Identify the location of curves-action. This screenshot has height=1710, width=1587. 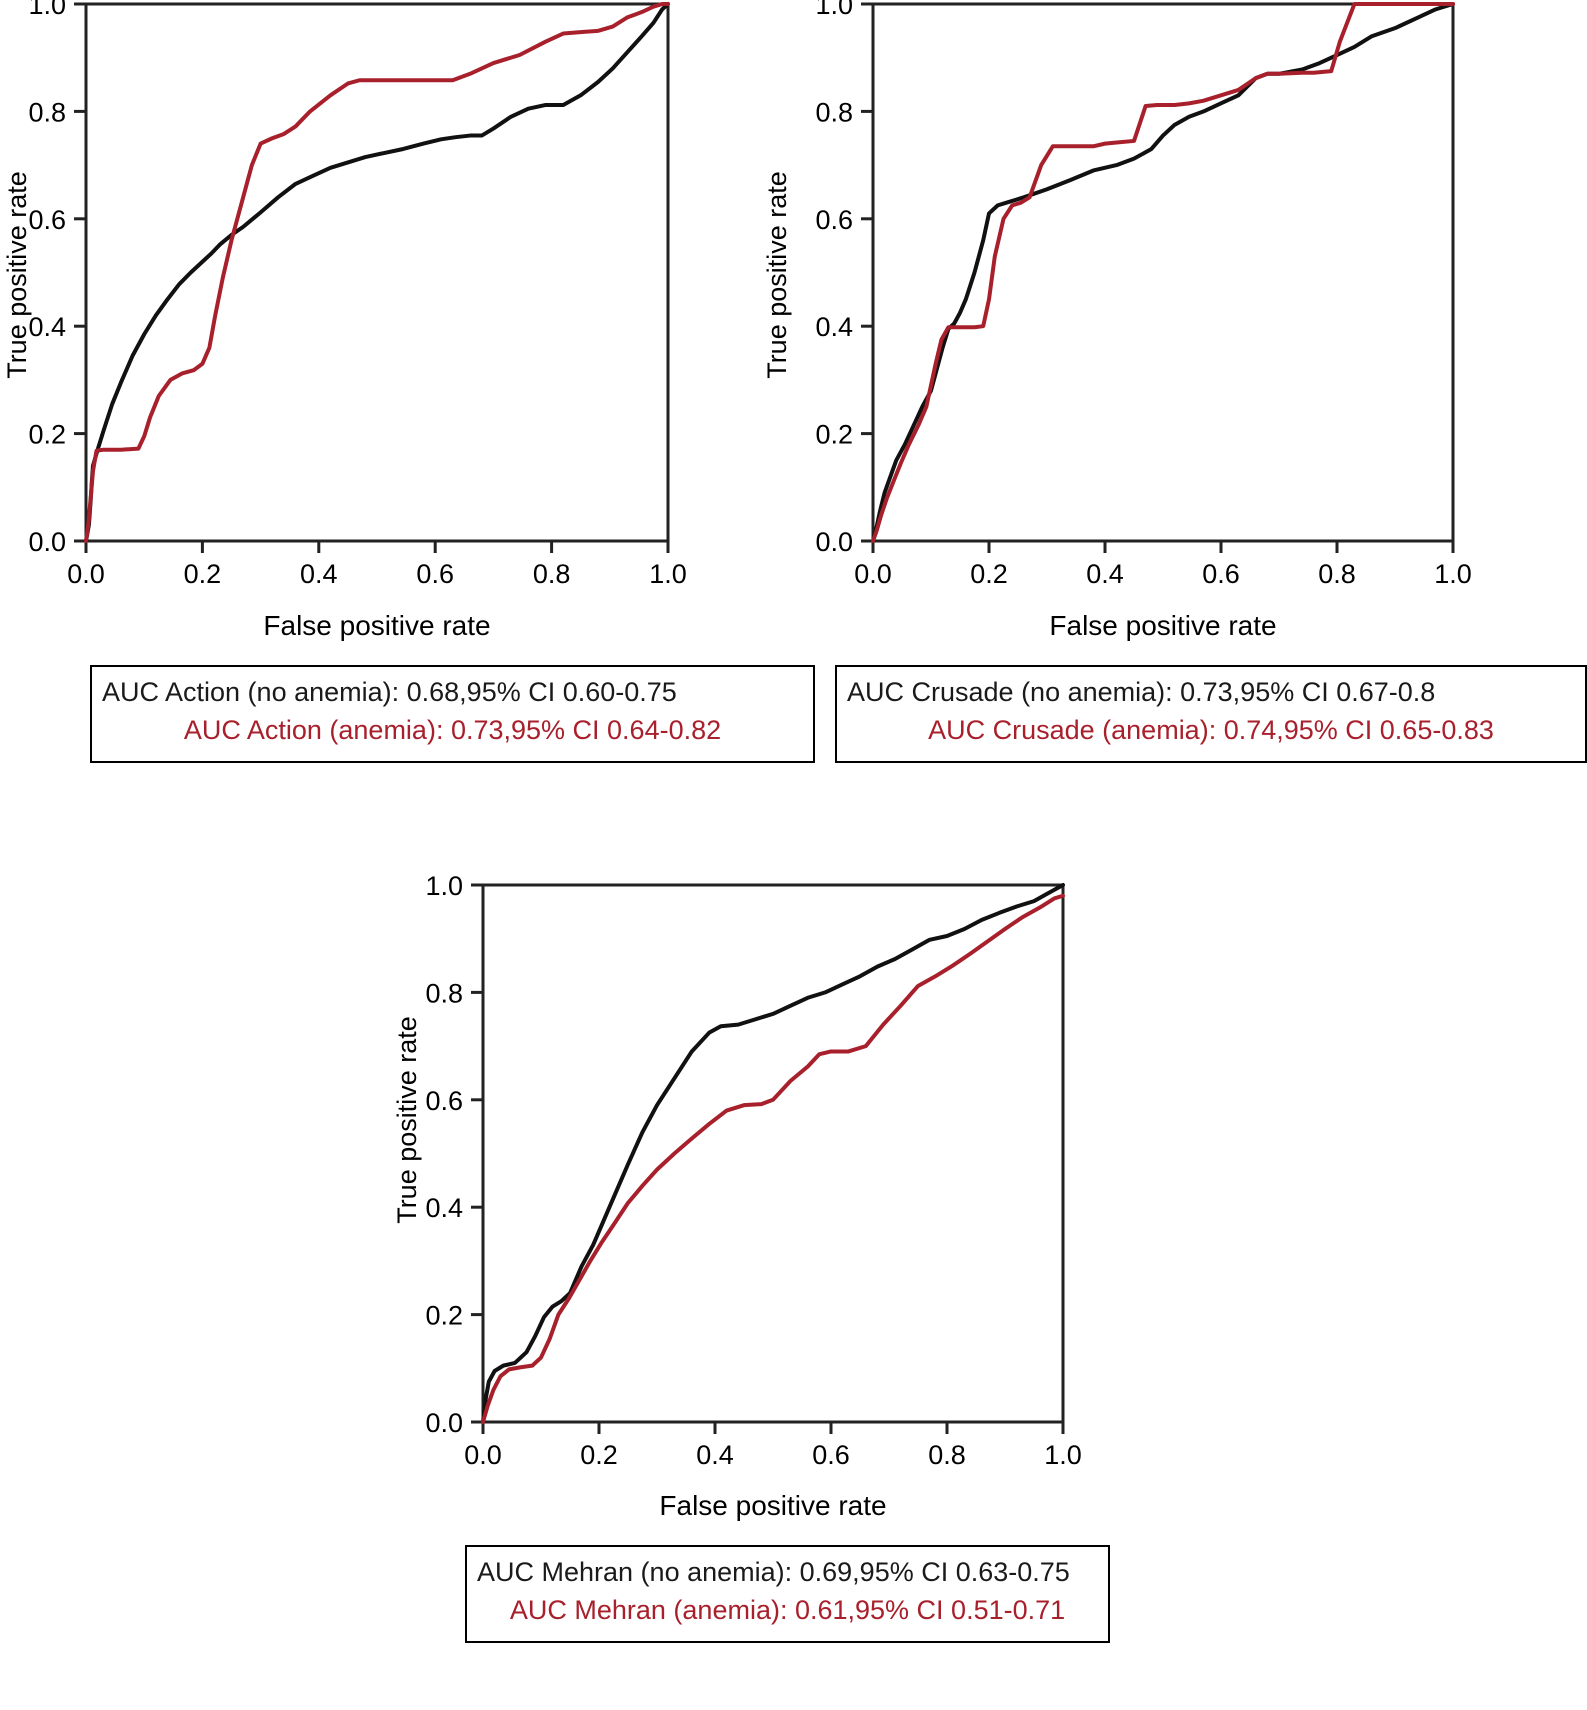
(377, 272).